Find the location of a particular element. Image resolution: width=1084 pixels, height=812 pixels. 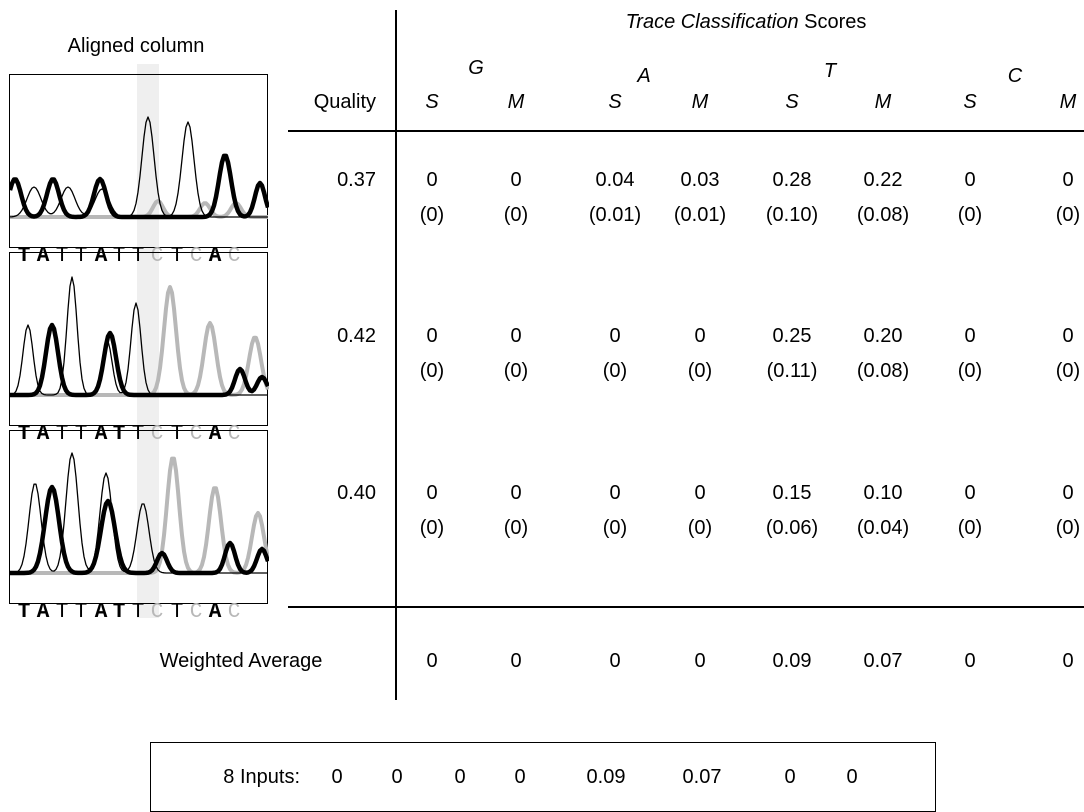

score-value: 0.20 is located at coordinates (883, 336).